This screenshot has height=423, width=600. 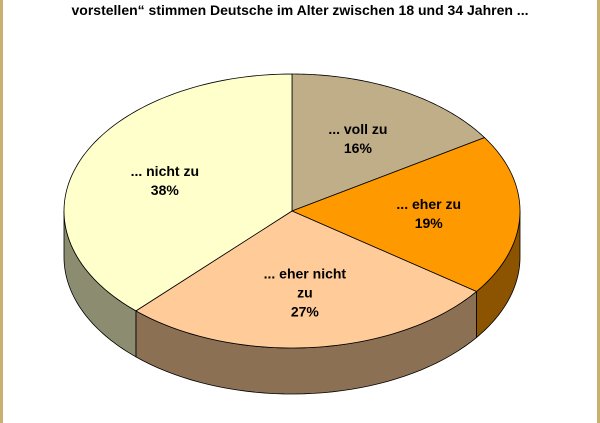 I want to click on category-label: ... voll zu, so click(x=358, y=128).